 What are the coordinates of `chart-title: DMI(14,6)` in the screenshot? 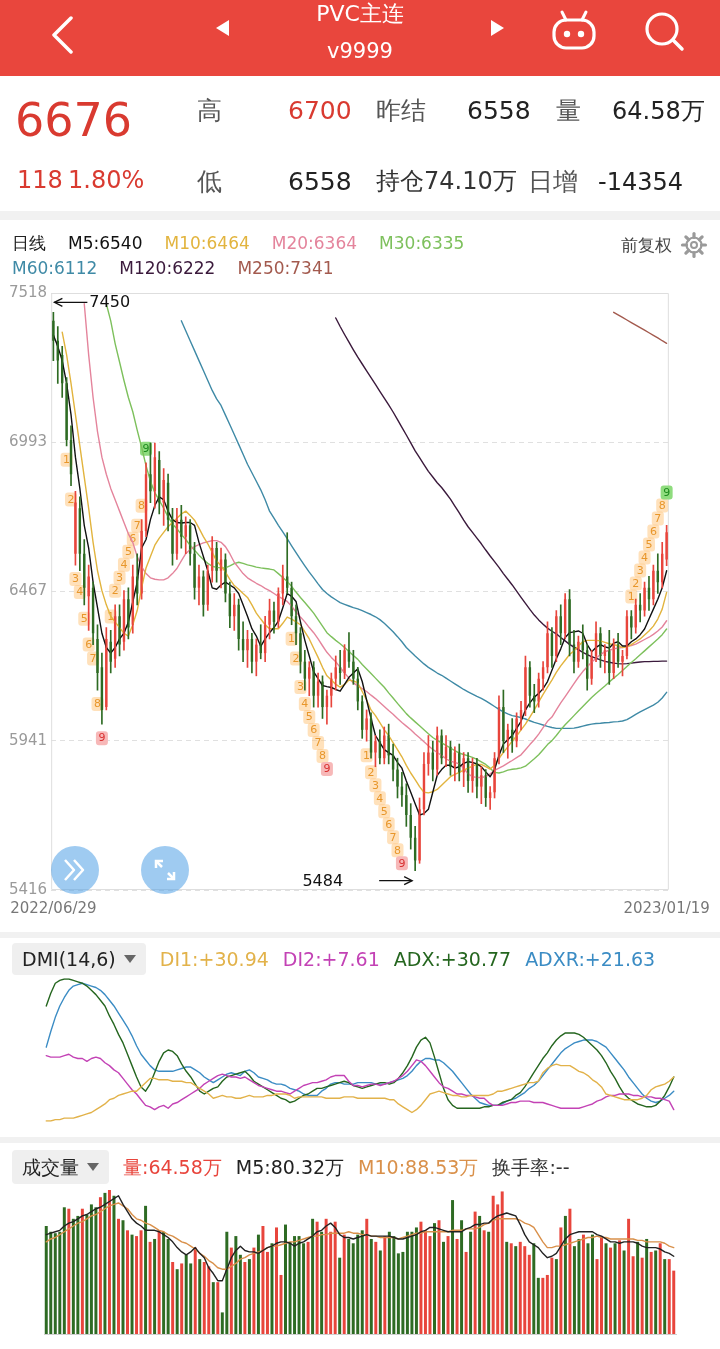 It's located at (69, 959).